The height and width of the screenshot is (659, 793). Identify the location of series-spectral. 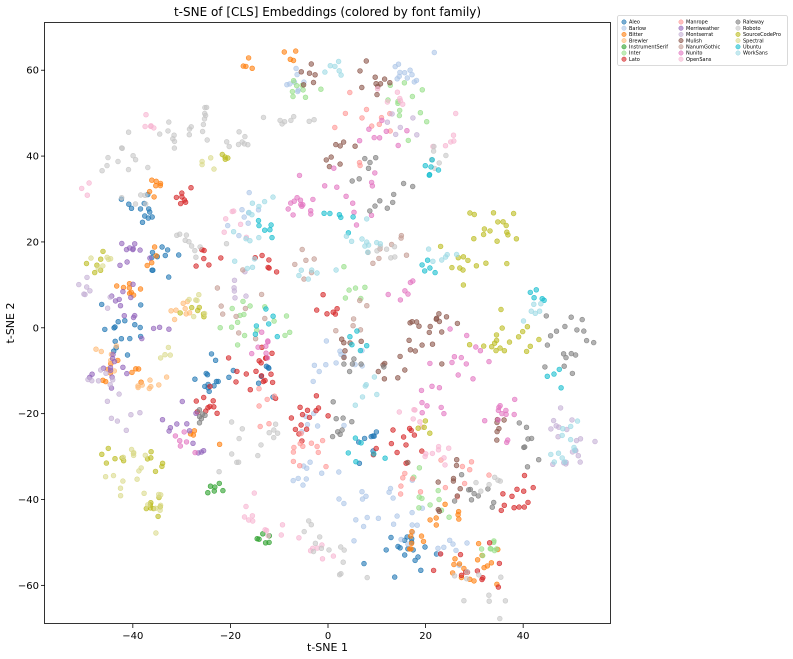
(152, 345).